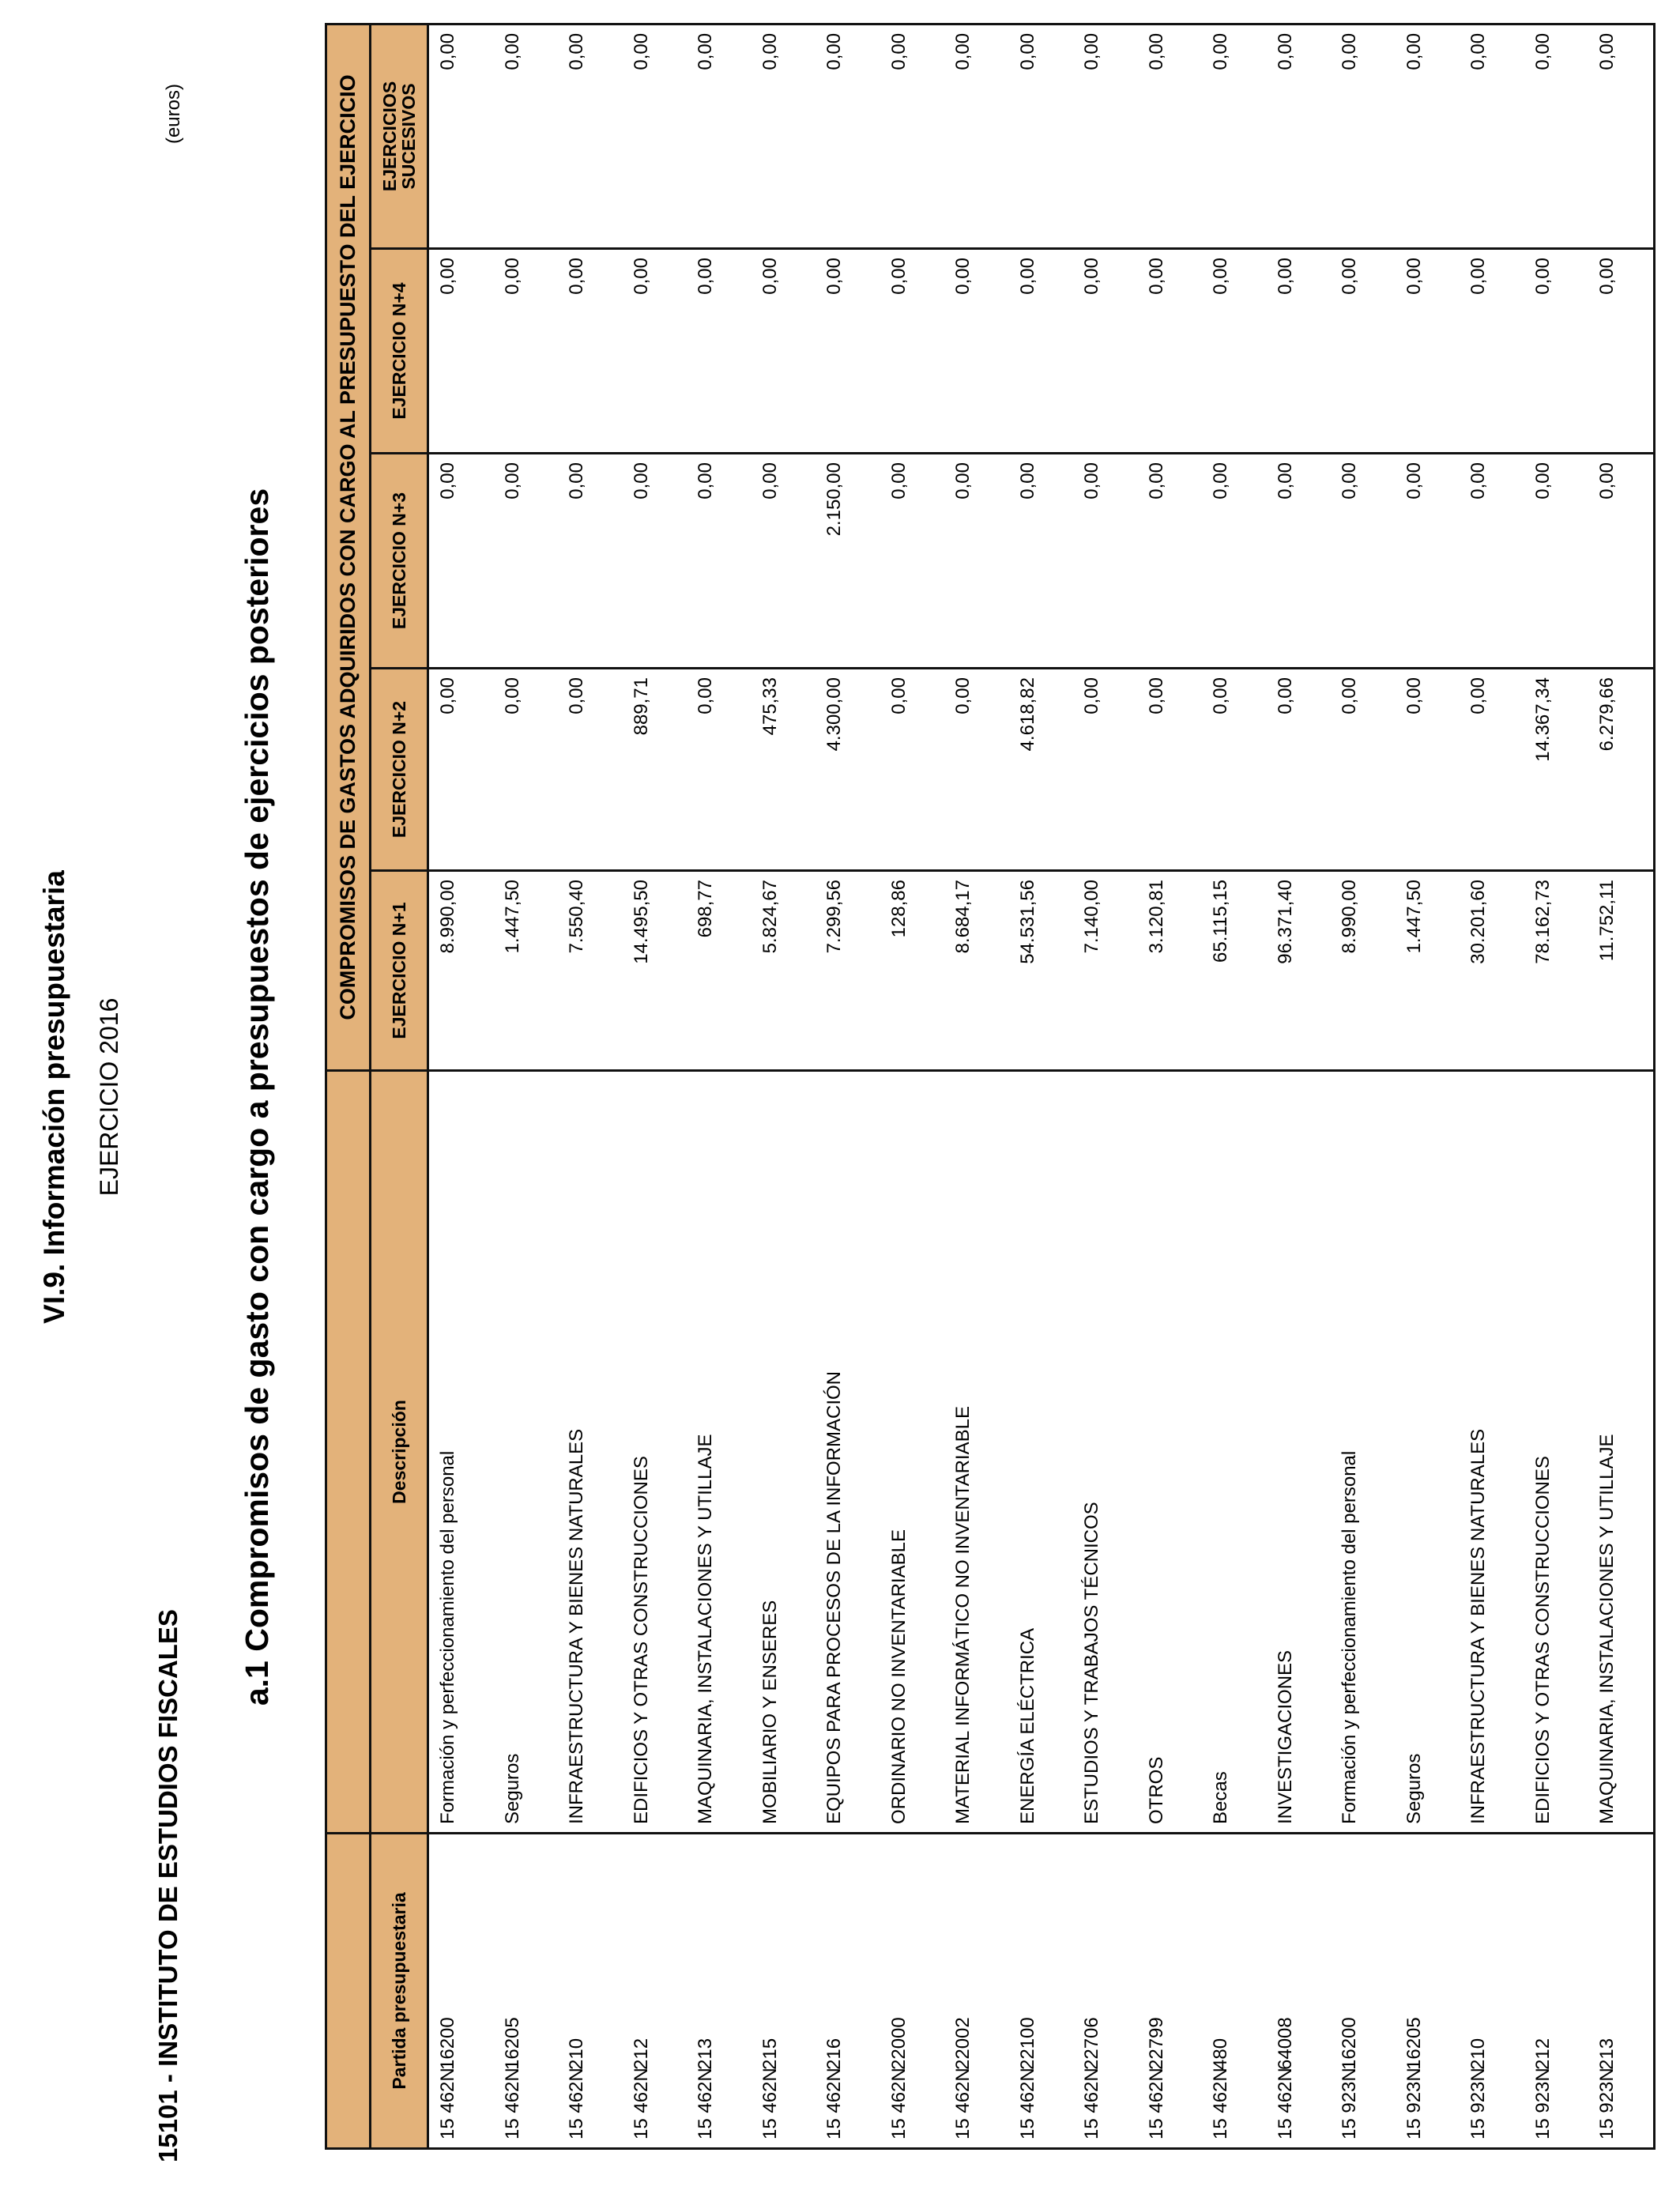 The image size is (1680, 2194). What do you see at coordinates (976, 1452) in the screenshot?
I see `description-cell: MATERIAL INFORMÁTICO NO INVENTARIABLE` at bounding box center [976, 1452].